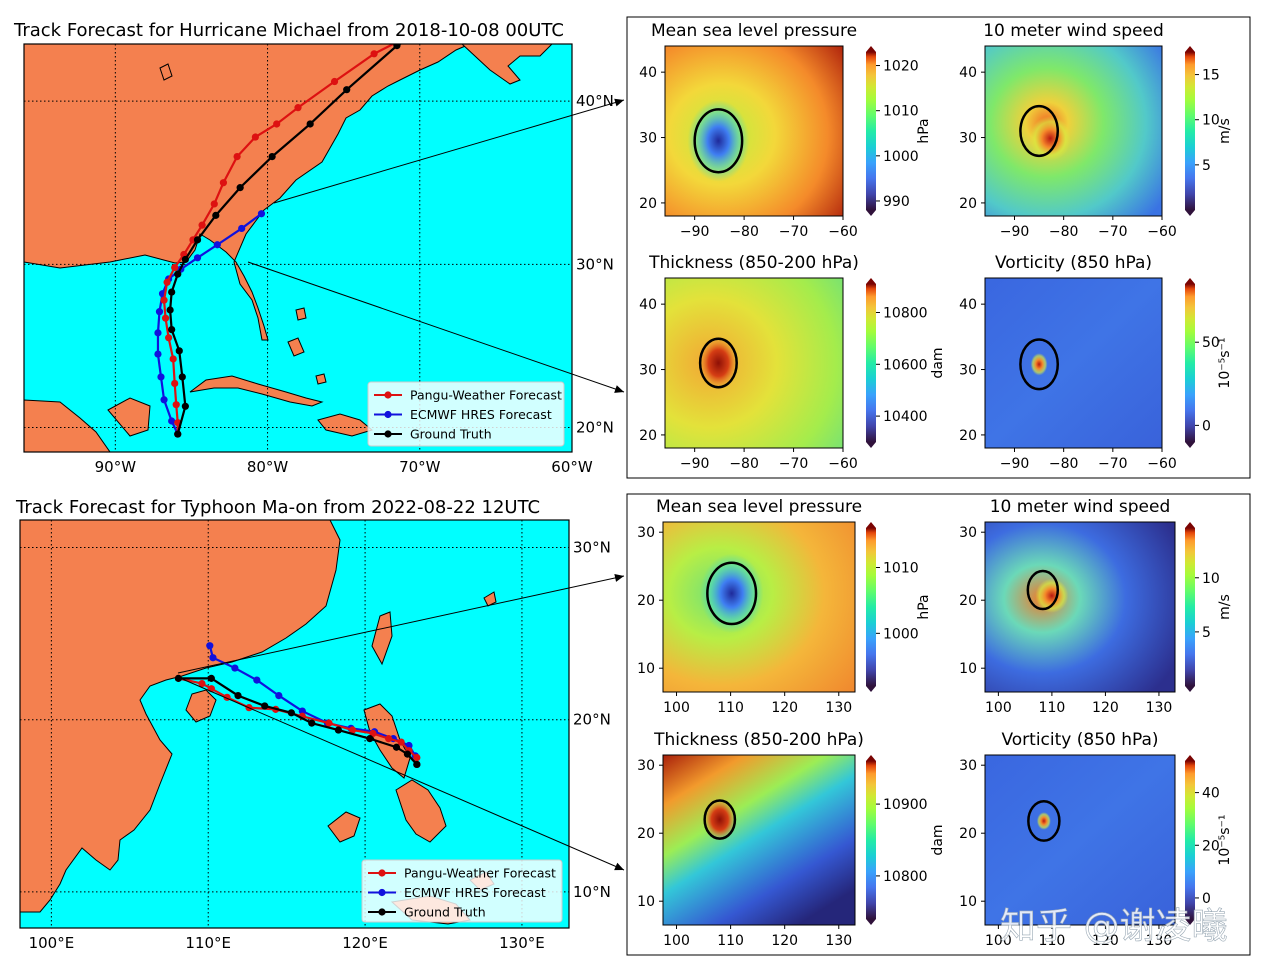 Image resolution: width=1274 pixels, height=975 pixels. What do you see at coordinates (420, 467) in the screenshot?
I see `x-tick-label: 70°W` at bounding box center [420, 467].